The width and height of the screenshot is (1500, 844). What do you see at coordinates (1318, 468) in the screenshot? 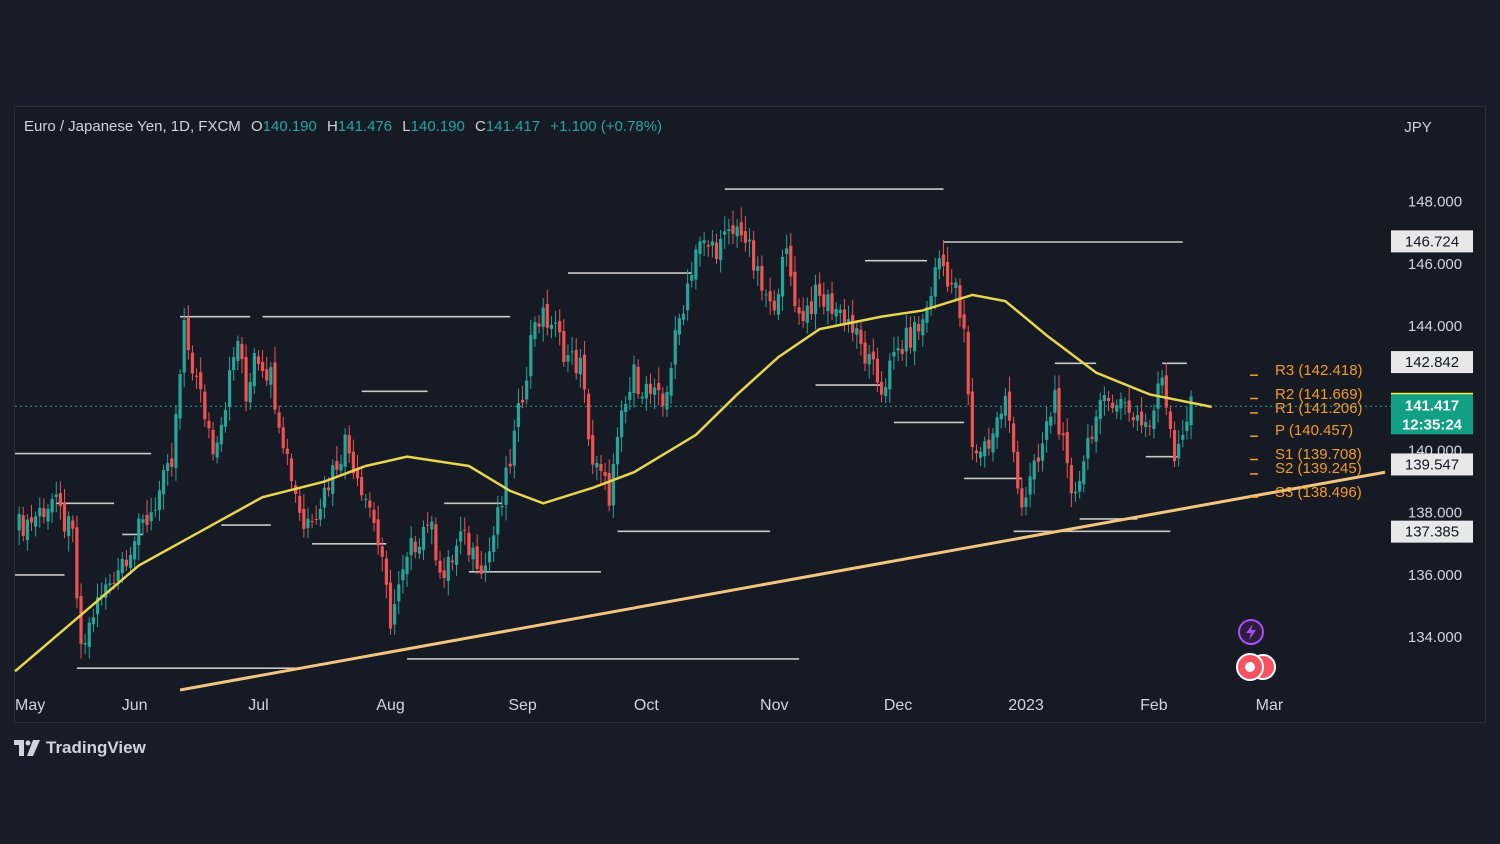
I see `pivot-label: S2 (139.245)` at bounding box center [1318, 468].